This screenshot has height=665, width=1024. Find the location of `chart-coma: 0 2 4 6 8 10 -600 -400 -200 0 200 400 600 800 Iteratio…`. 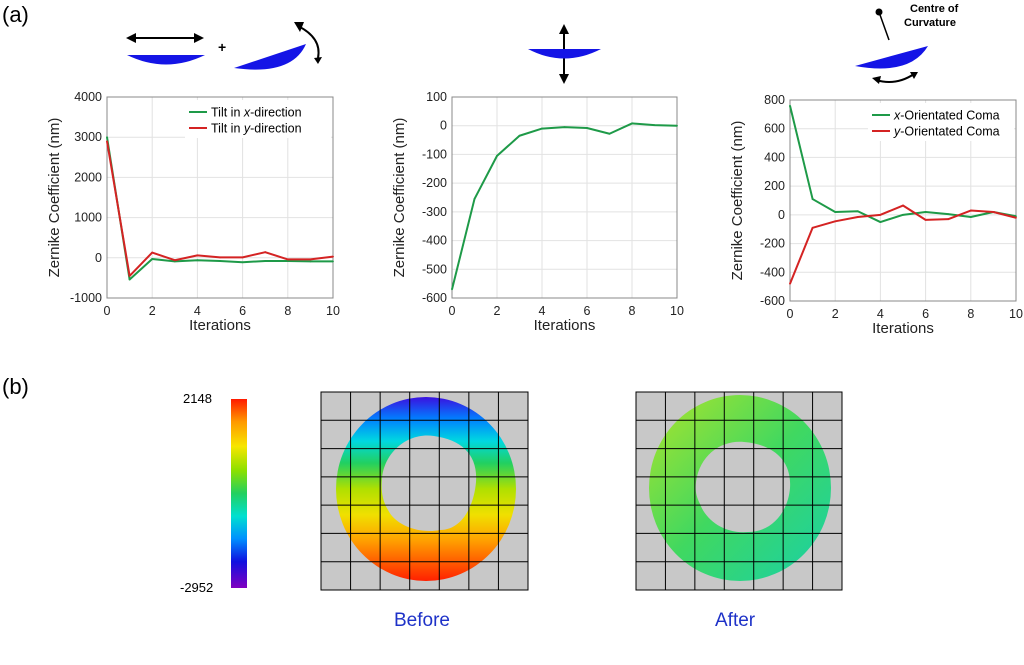

chart-coma: 0 2 4 6 8 10 -600 -400 -200 0 200 400 600 800 Iteratio… is located at coordinates (876, 215).